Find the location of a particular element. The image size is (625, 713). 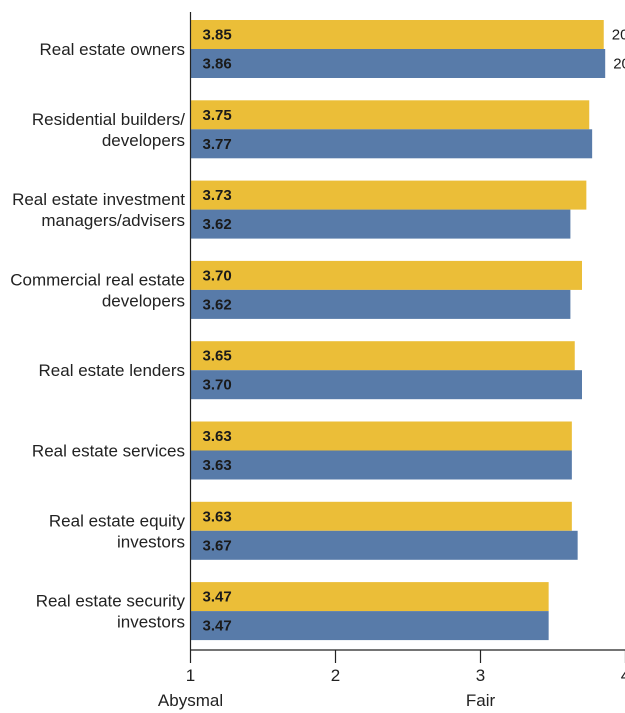

category-label-1: Real estate owners is located at coordinates (112, 49).